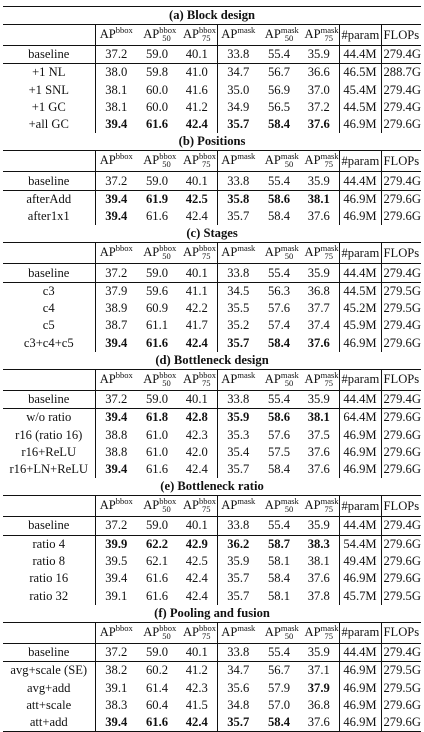 The image size is (424, 732). Describe the element at coordinates (49, 72) in the screenshot. I see `method-name: +1 NL` at that location.